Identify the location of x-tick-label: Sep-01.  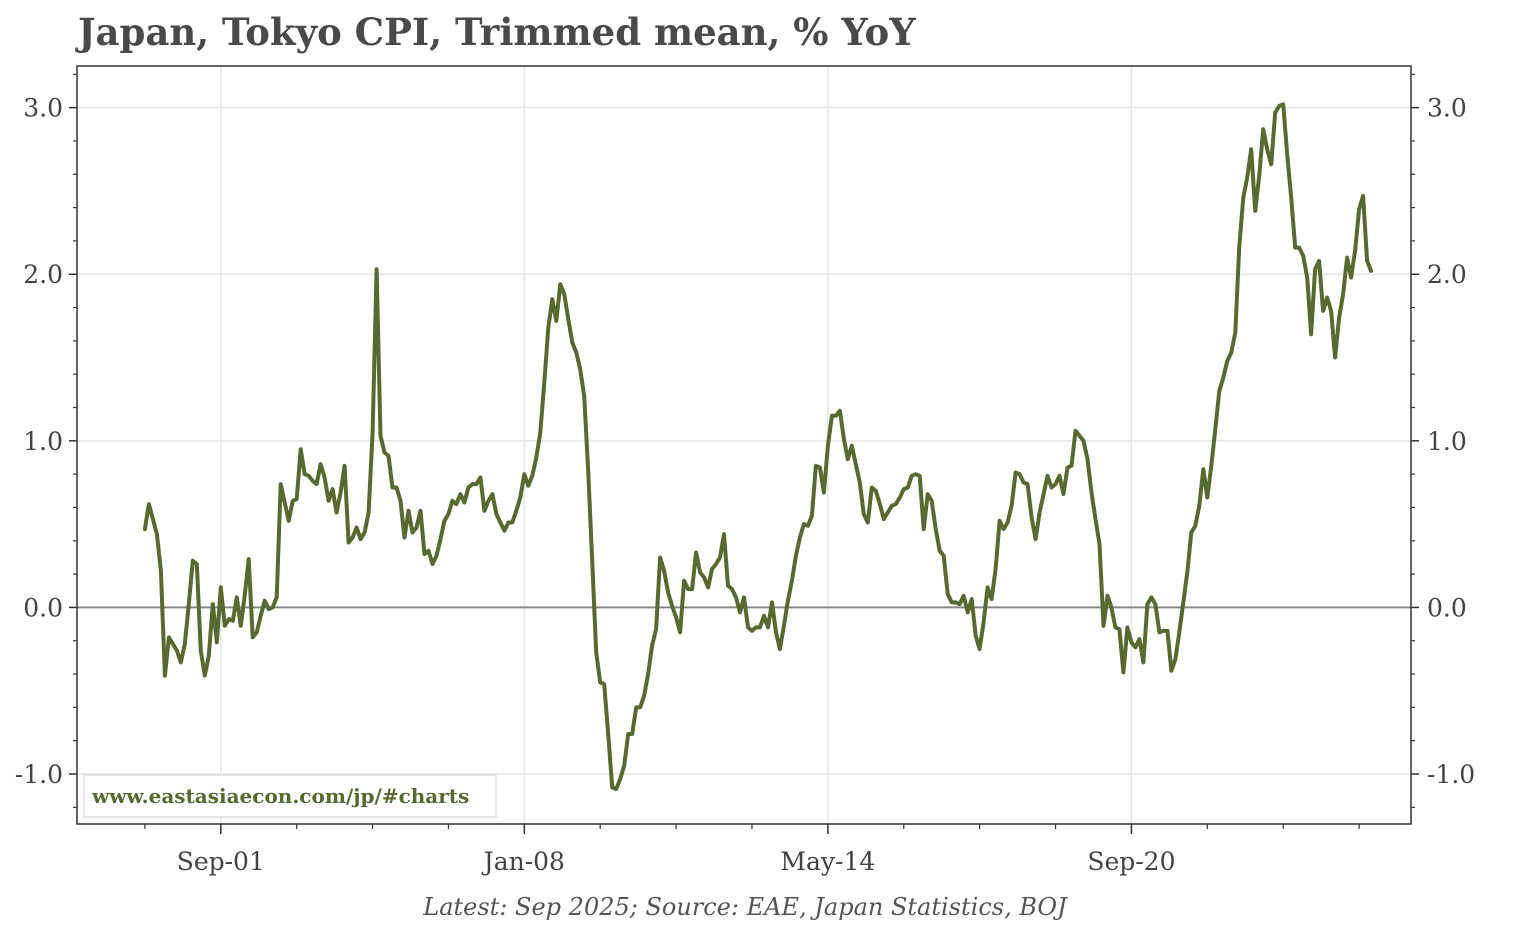
(221, 861).